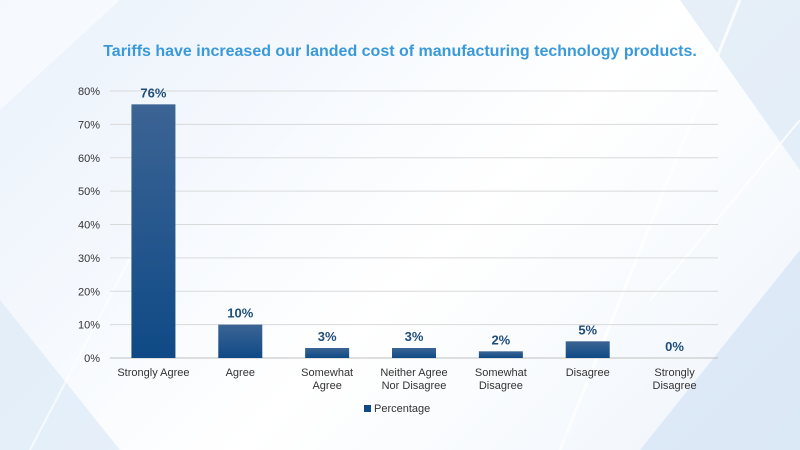  What do you see at coordinates (413, 379) in the screenshot?
I see `x-tick-label: Neither Agree Nor Disagree` at bounding box center [413, 379].